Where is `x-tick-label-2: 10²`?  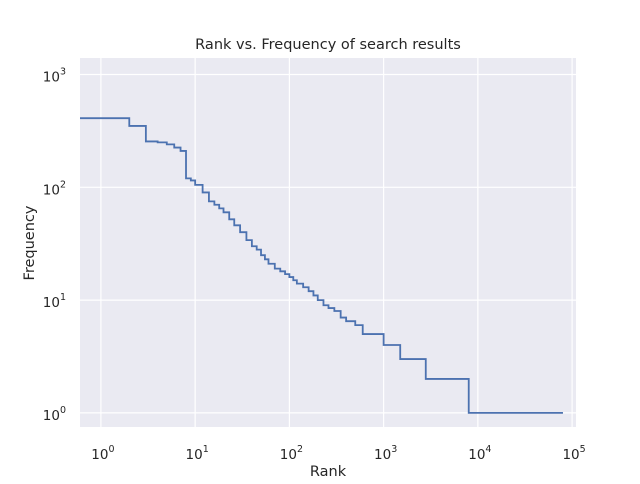 x-tick-label-2: 10² is located at coordinates (291, 453).